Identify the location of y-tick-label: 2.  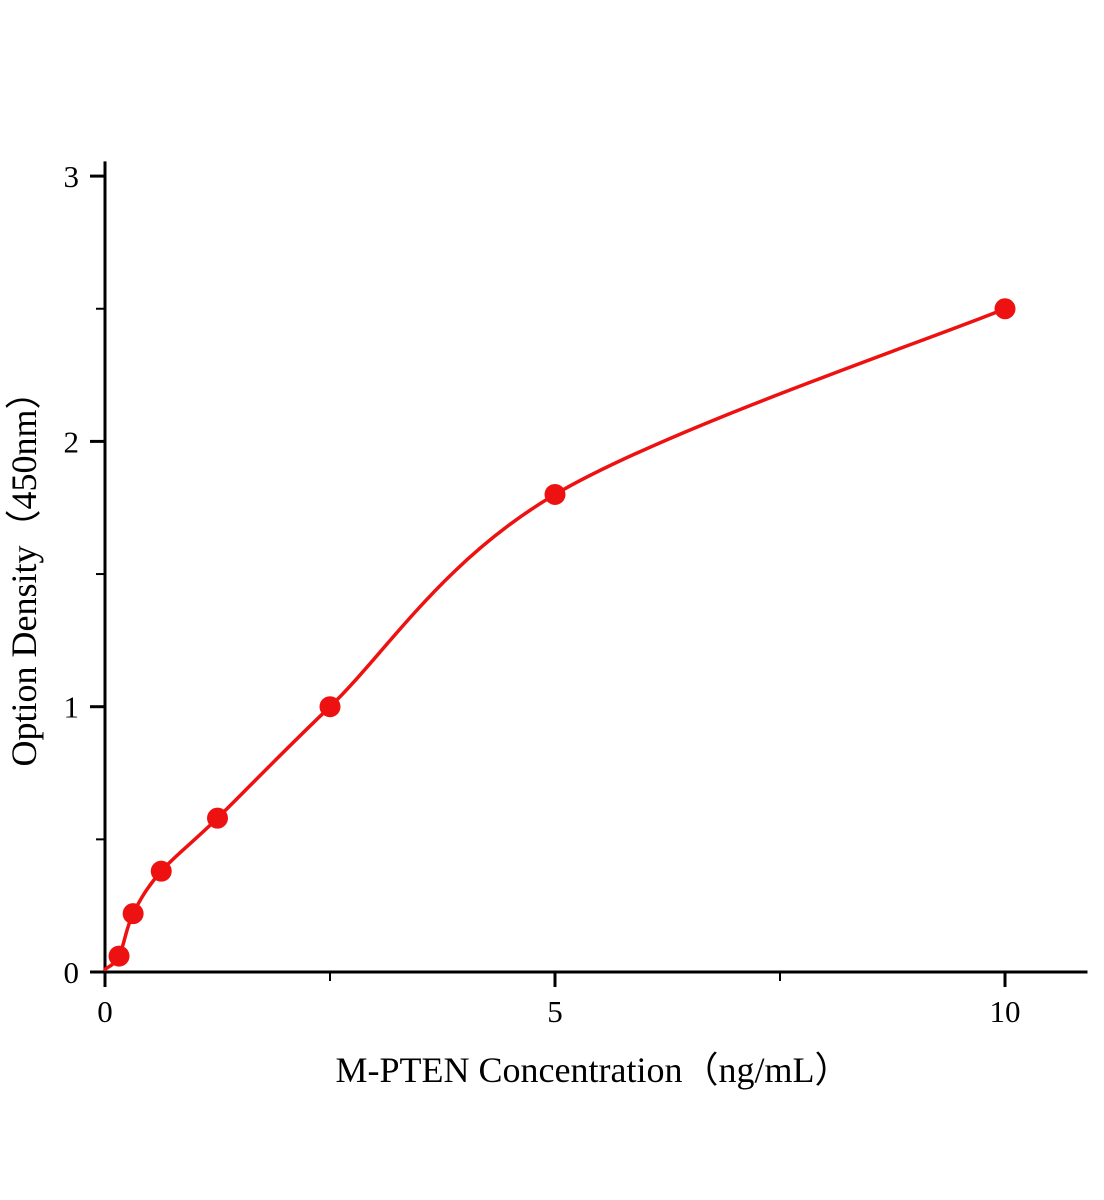
(72, 441).